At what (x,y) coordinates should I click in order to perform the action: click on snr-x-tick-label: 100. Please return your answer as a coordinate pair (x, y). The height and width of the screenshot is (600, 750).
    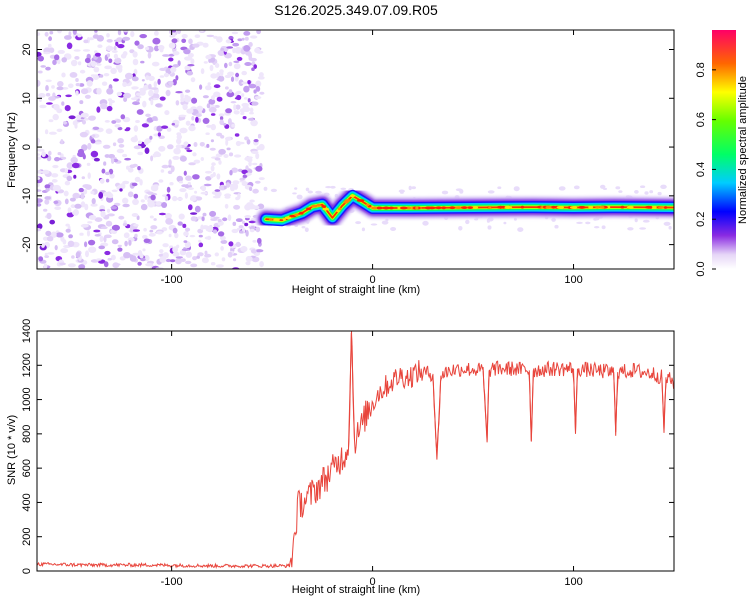
    Looking at the image, I should click on (573, 582).